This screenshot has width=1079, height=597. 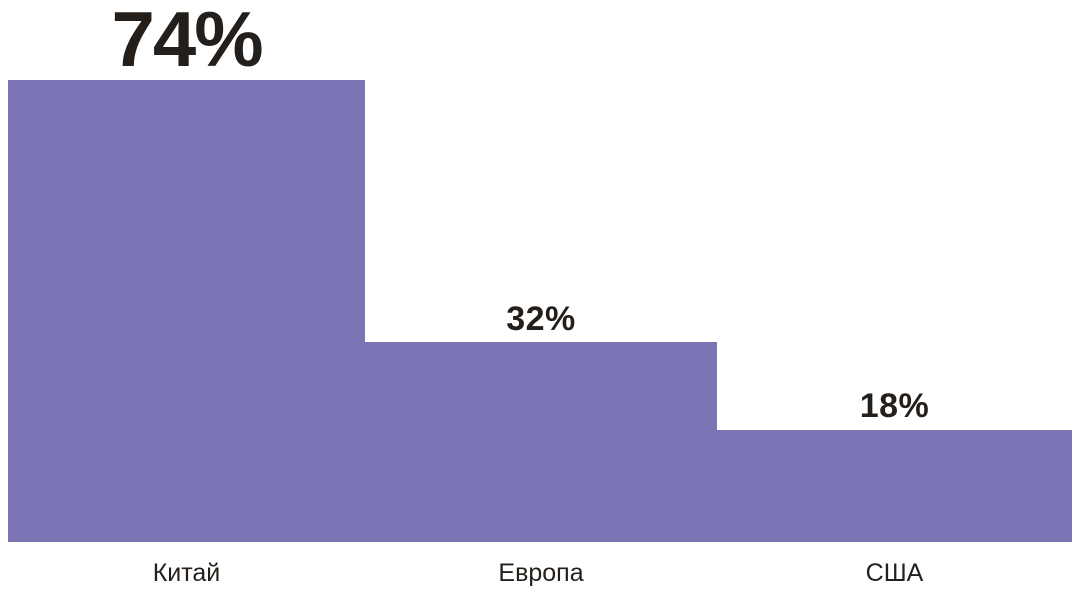 I want to click on value-label-europe: 32%, so click(x=541, y=318).